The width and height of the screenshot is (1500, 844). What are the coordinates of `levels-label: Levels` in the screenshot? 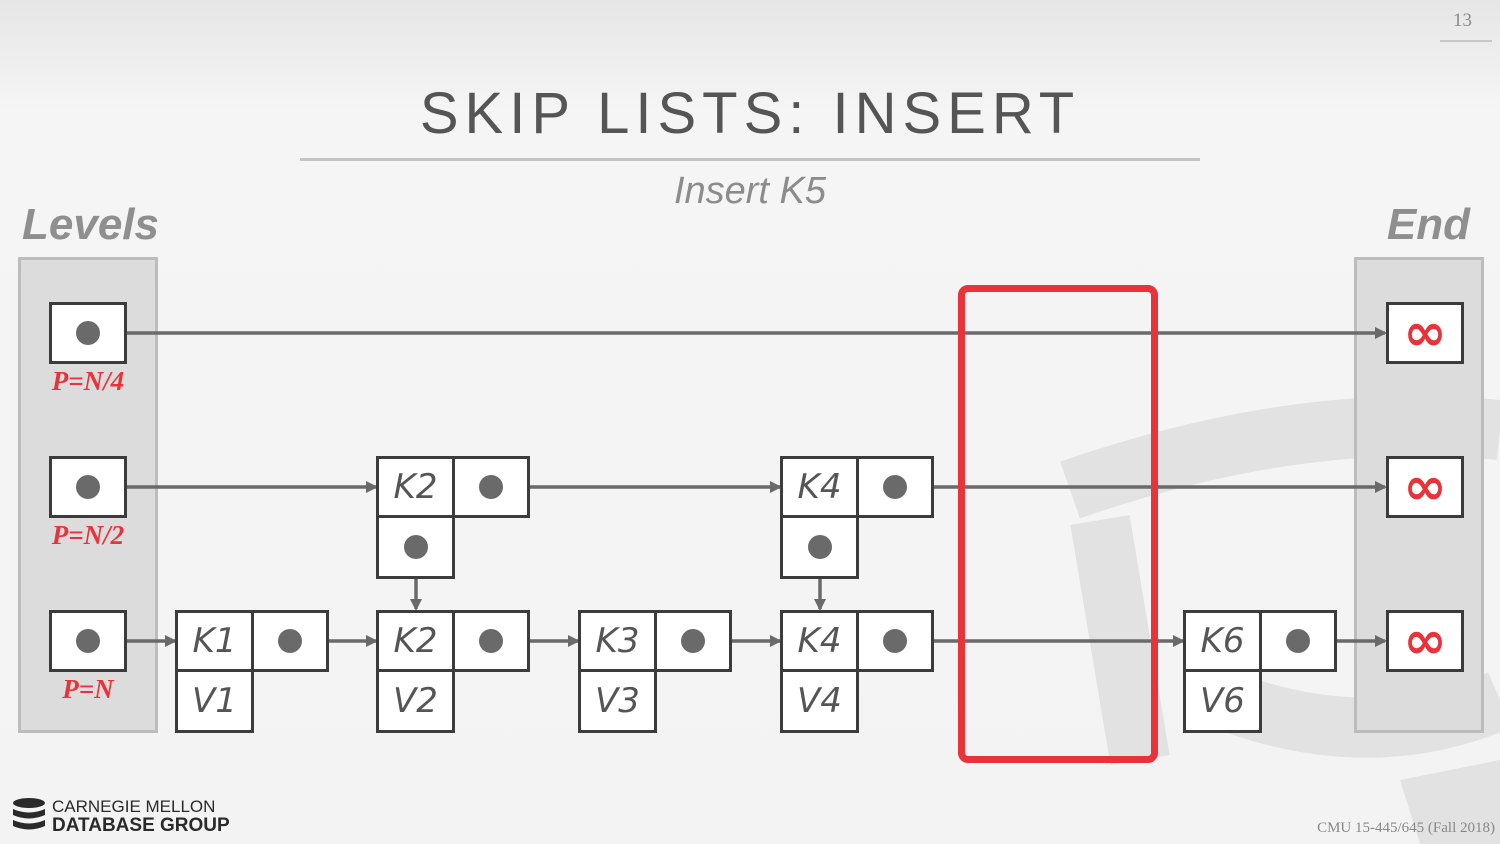 It's located at (90, 224).